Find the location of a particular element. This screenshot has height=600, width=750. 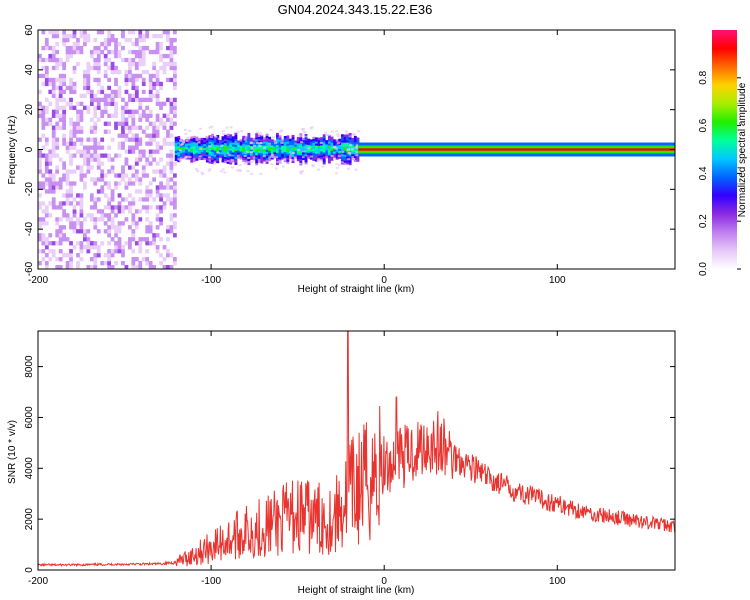

spectrogram-y-axis-label: Frequency (Hz) is located at coordinates (12, 150).